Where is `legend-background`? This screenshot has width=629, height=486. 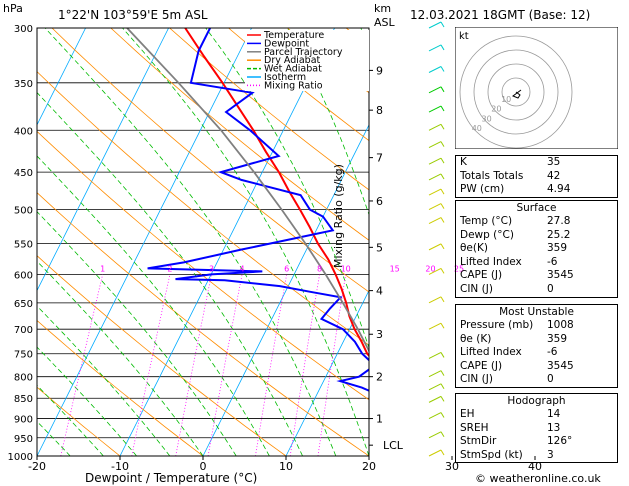
legend-background is located at coordinates (307, 60).